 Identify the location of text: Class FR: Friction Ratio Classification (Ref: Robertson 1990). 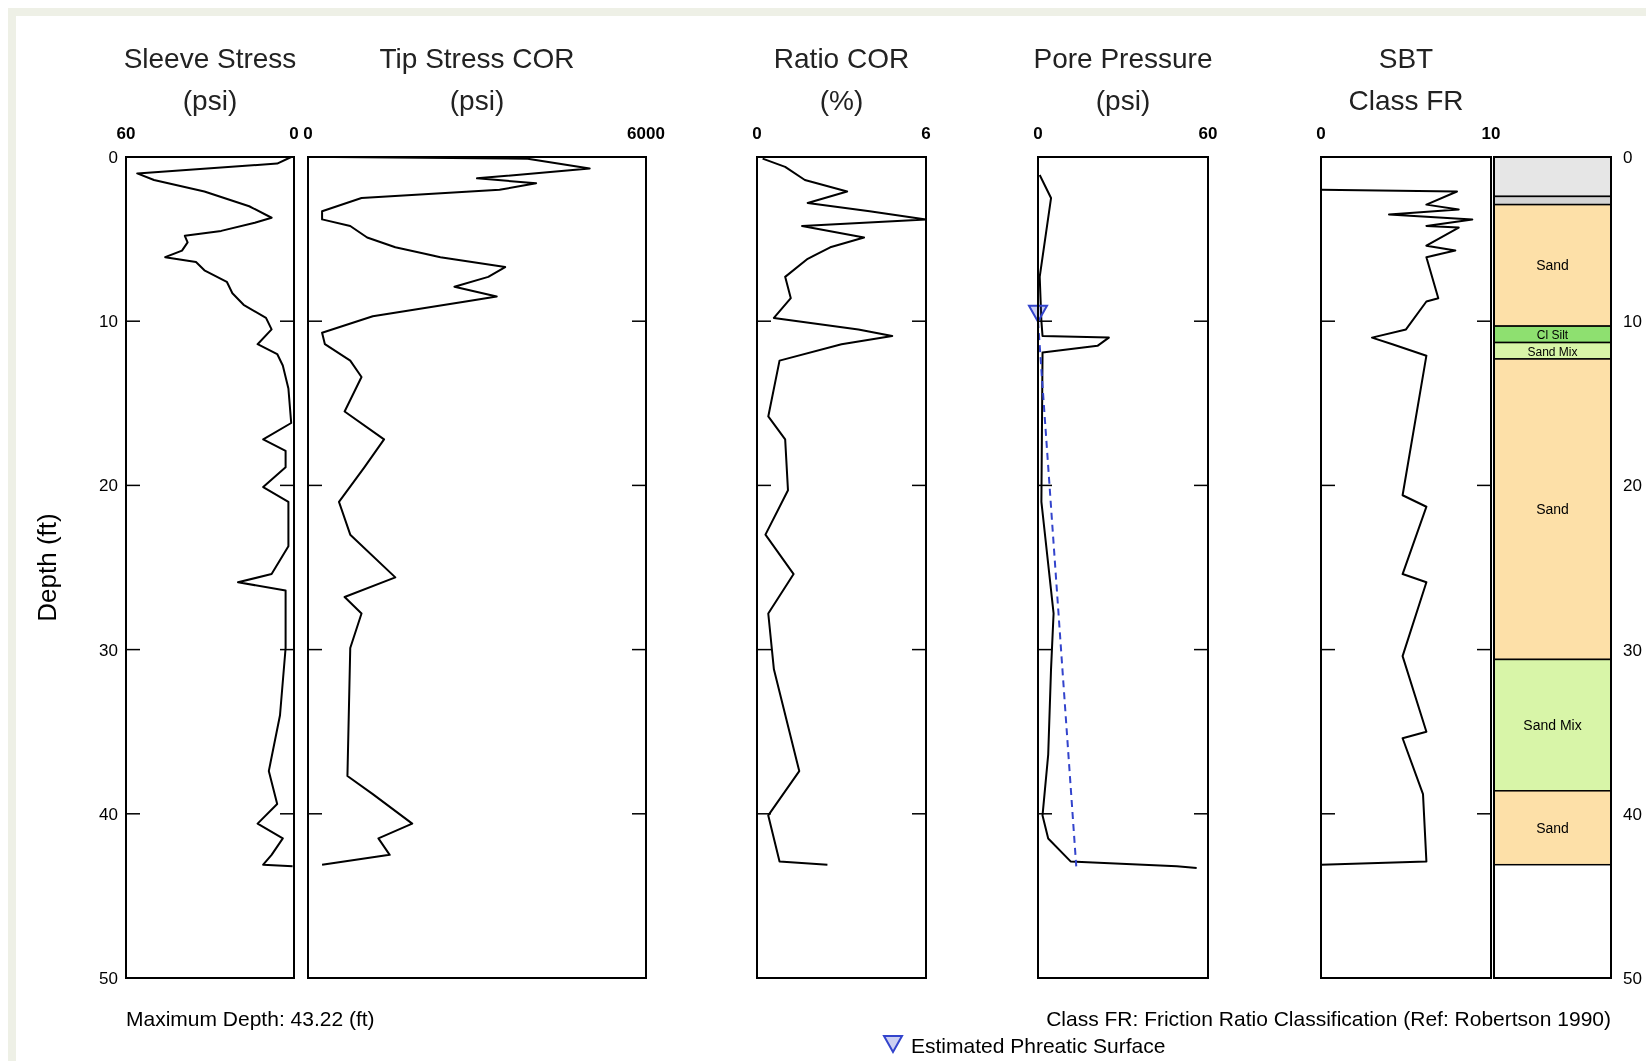
(1328, 1018).